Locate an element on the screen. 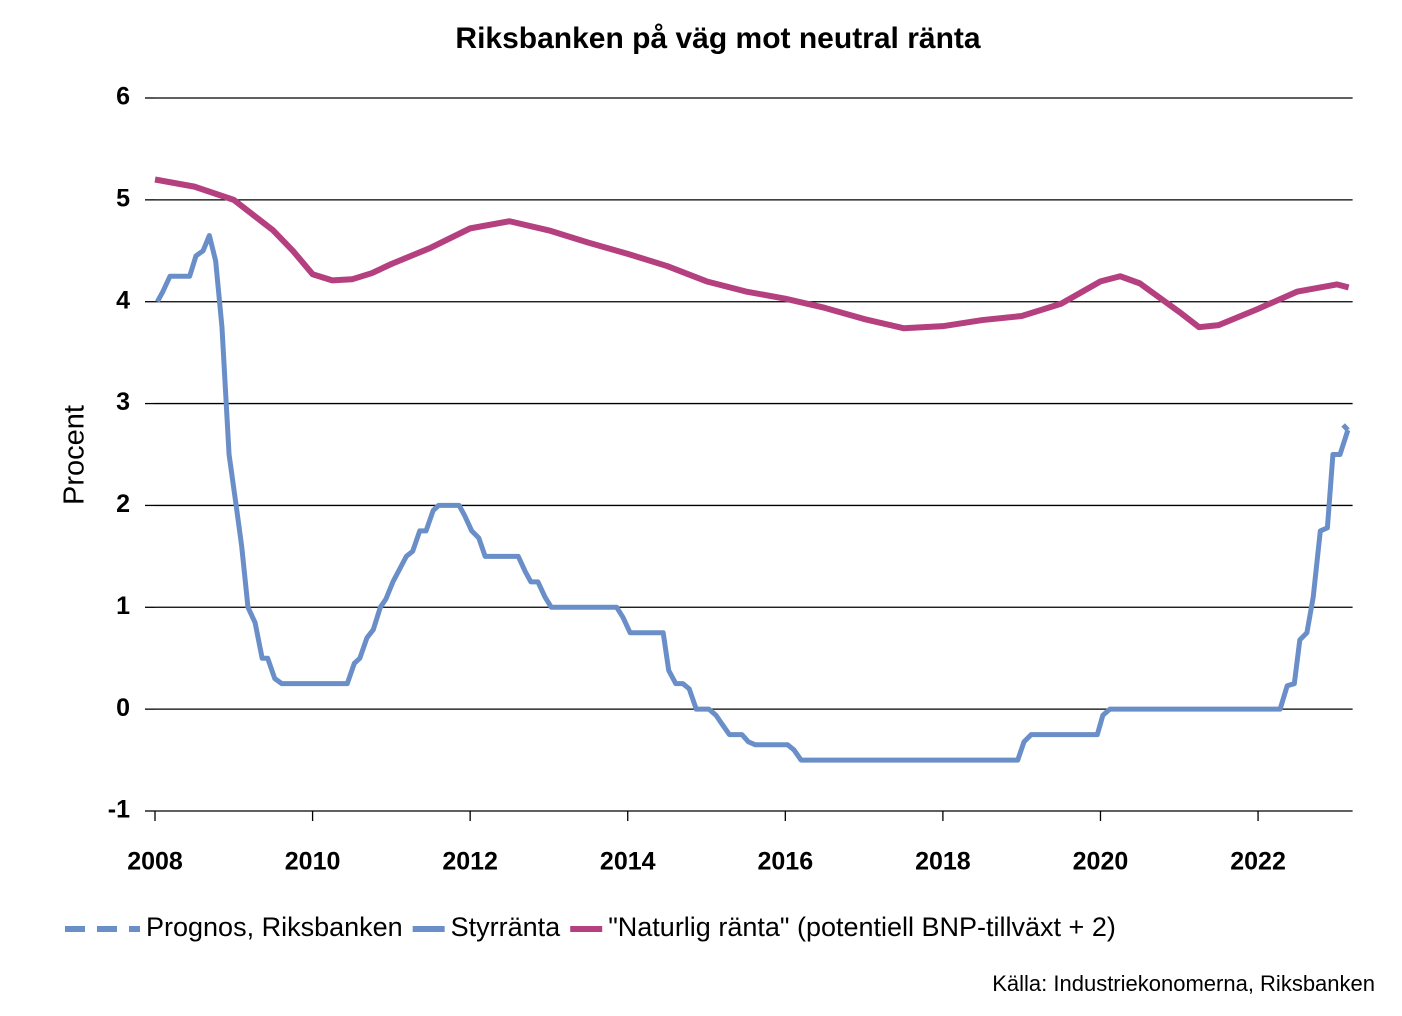 The image size is (1402, 1016). x-tick-label: 2018 is located at coordinates (943, 862).